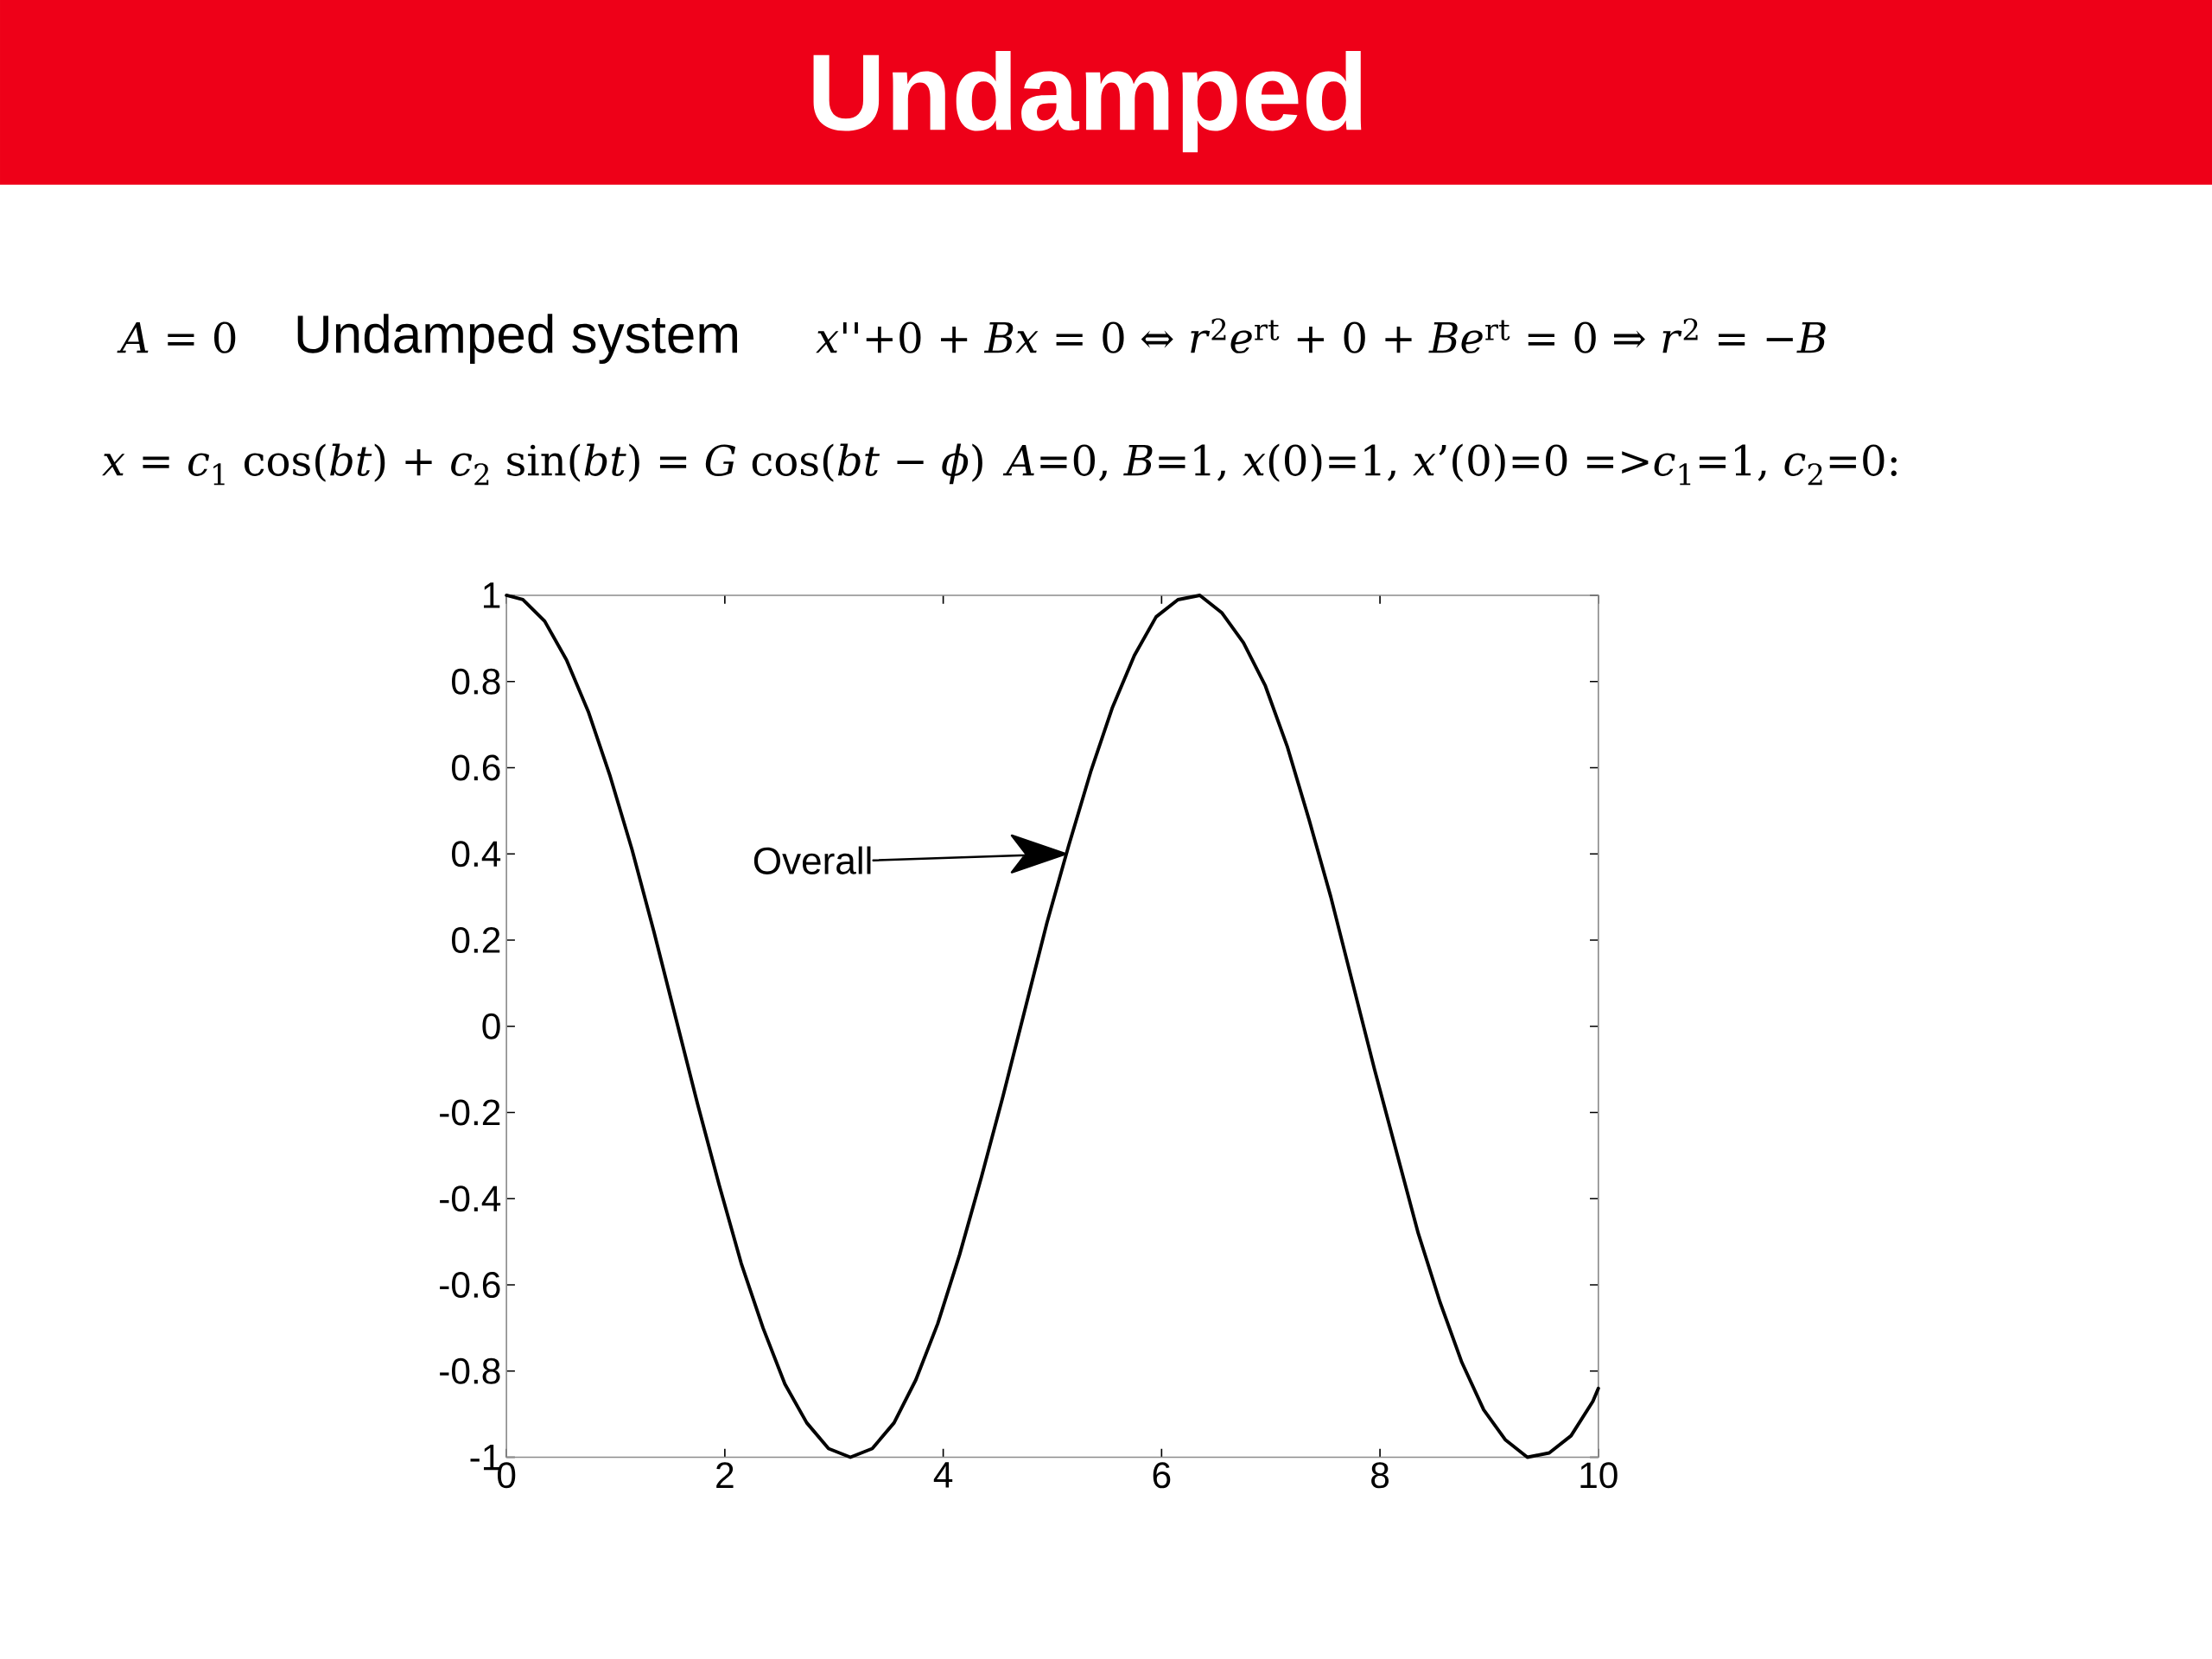  Describe the element at coordinates (176, 337) in the screenshot. I see `text: A = 0` at that location.